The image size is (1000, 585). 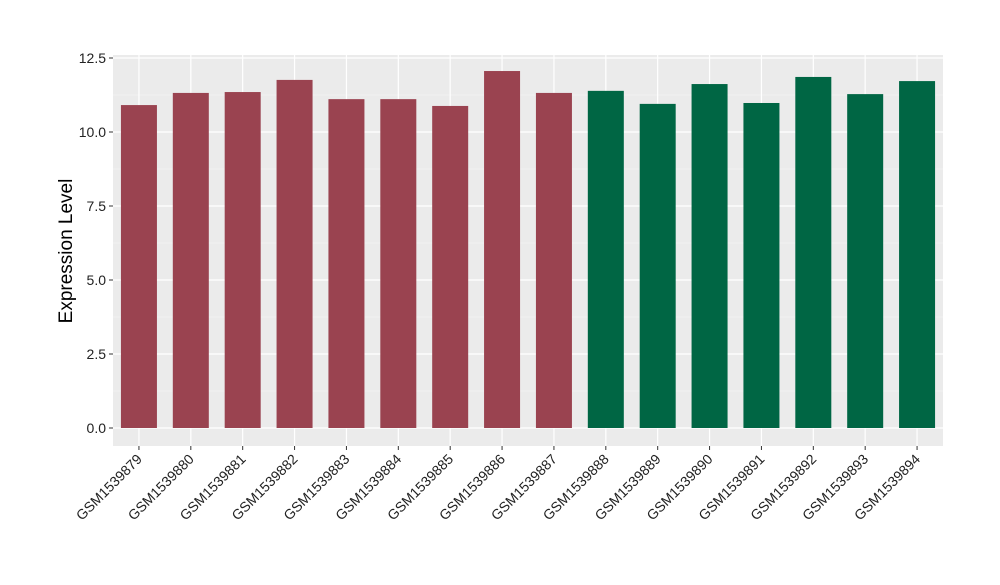 What do you see at coordinates (242, 260) in the screenshot?
I see `bar-GSM1539881` at bounding box center [242, 260].